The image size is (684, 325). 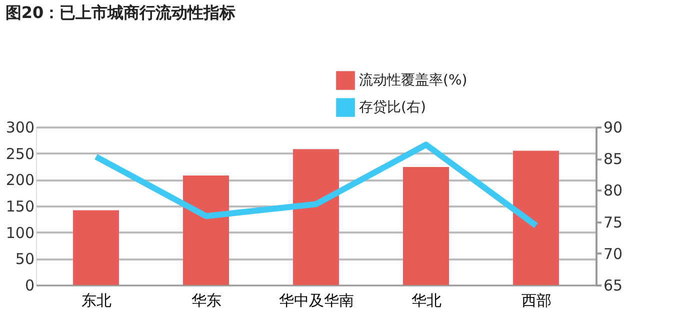 I want to click on y-tick-label: 250, so click(x=20, y=153).